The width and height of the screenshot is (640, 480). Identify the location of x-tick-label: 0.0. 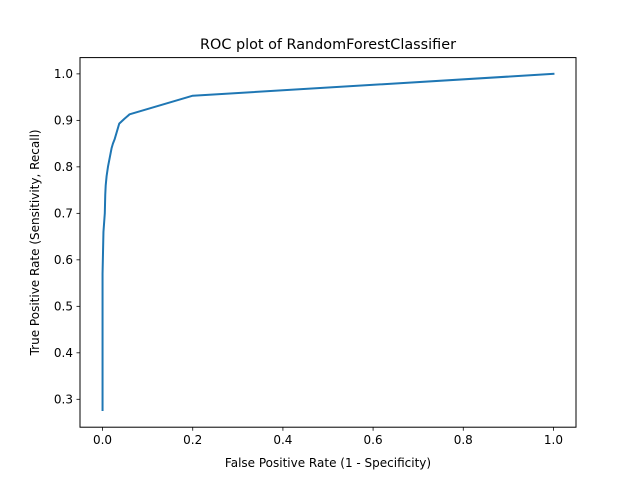
(102, 440).